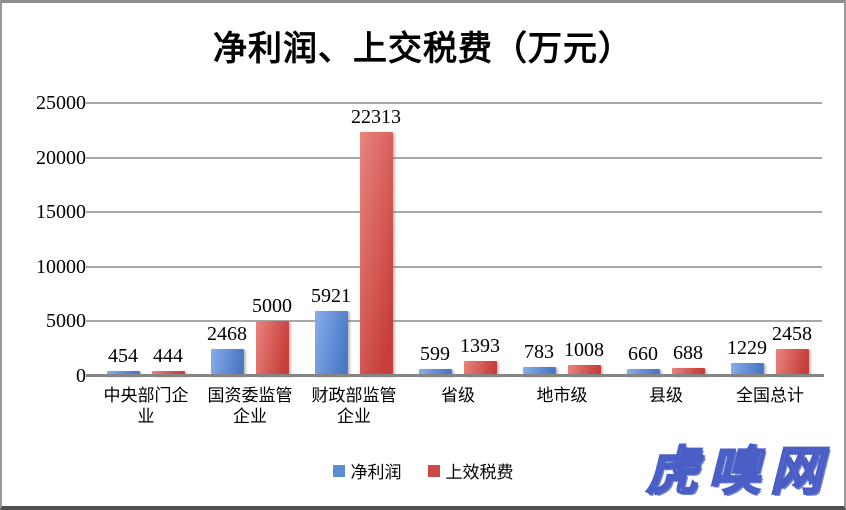  Describe the element at coordinates (584, 350) in the screenshot. I see `bar-value-label: 1008` at that location.